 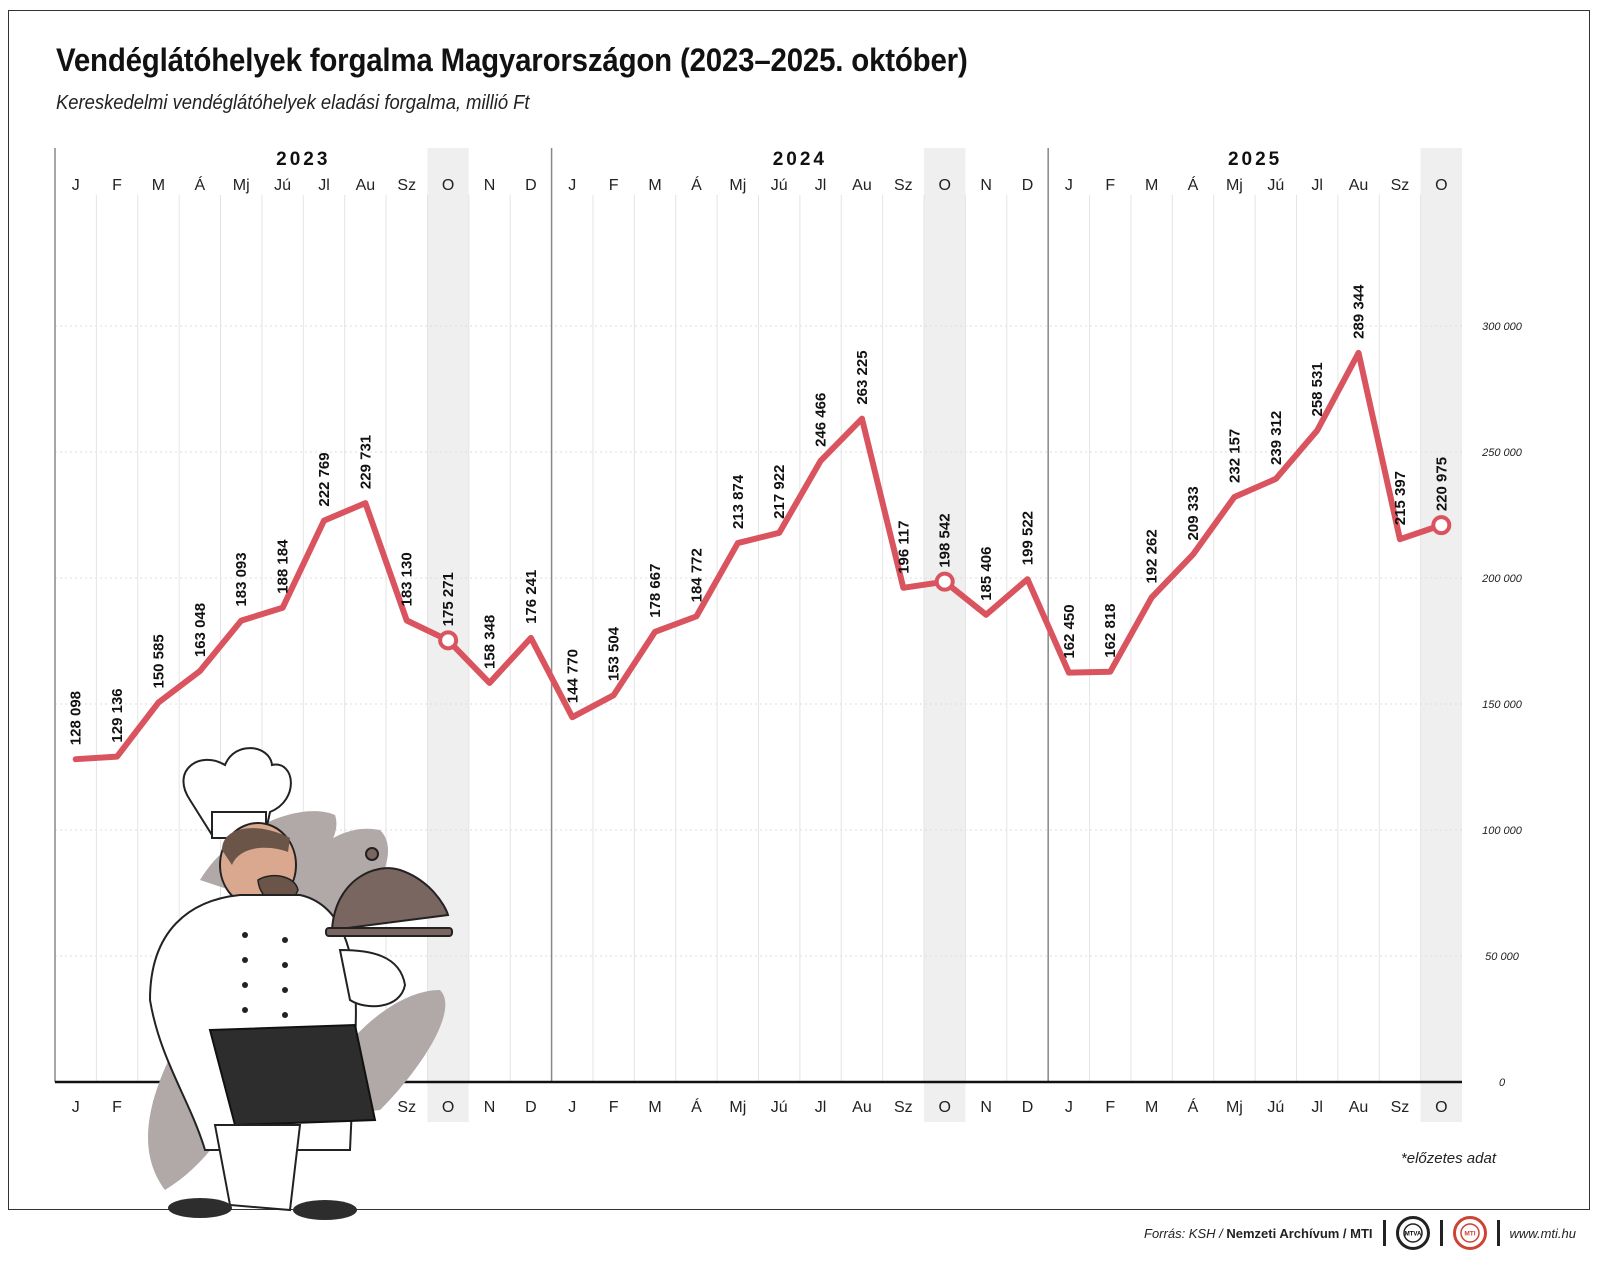 What do you see at coordinates (1502, 831) in the screenshot?
I see `y-tick-label: 100 000` at bounding box center [1502, 831].